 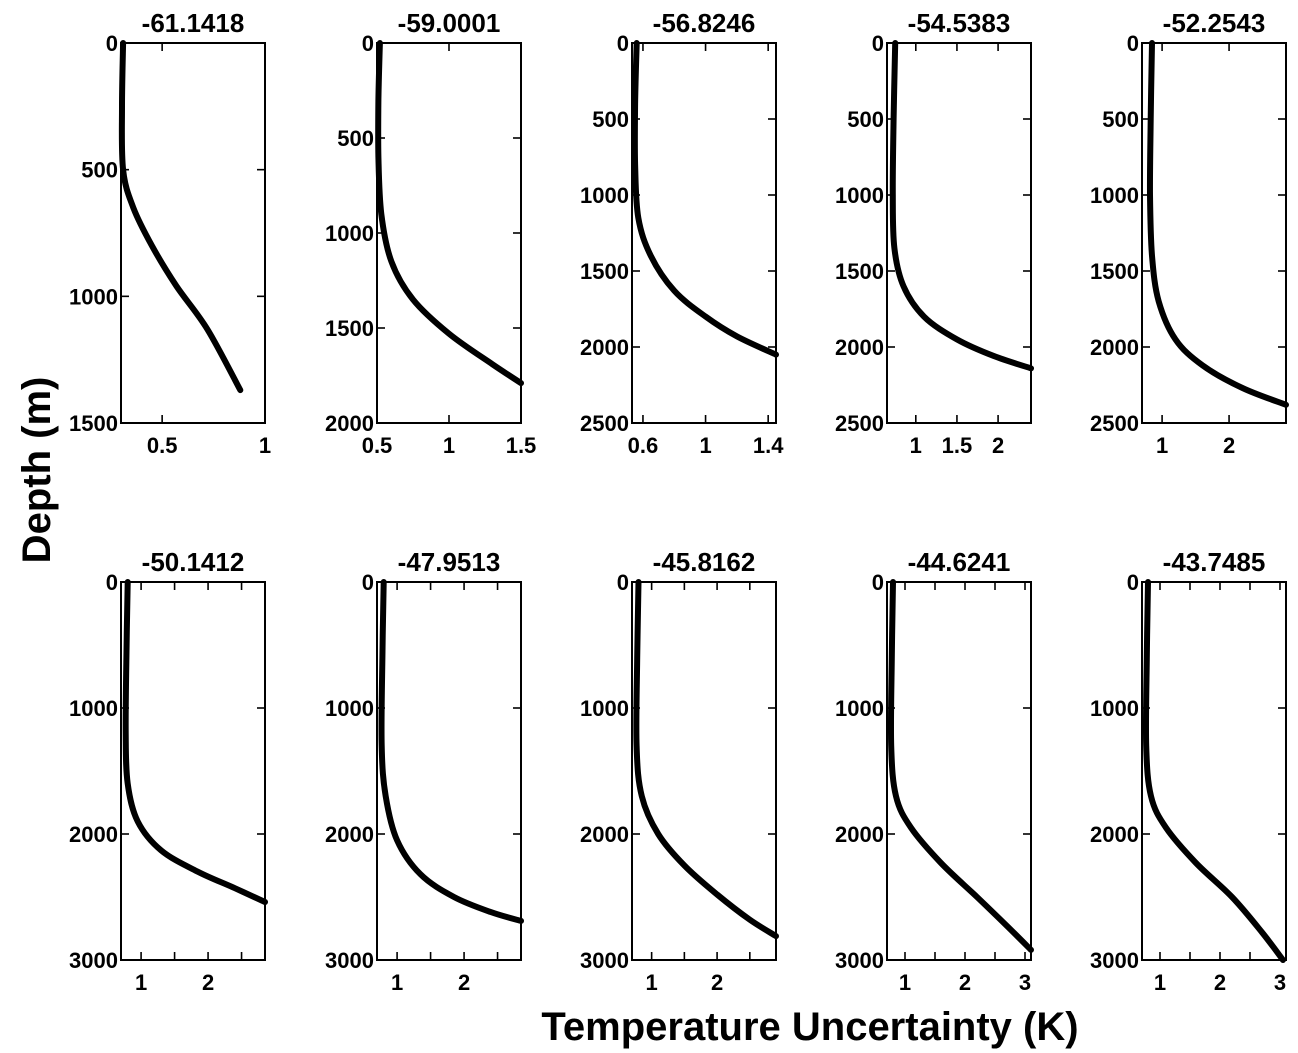 What do you see at coordinates (704, 23) in the screenshot?
I see `panel-title: -56.8246` at bounding box center [704, 23].